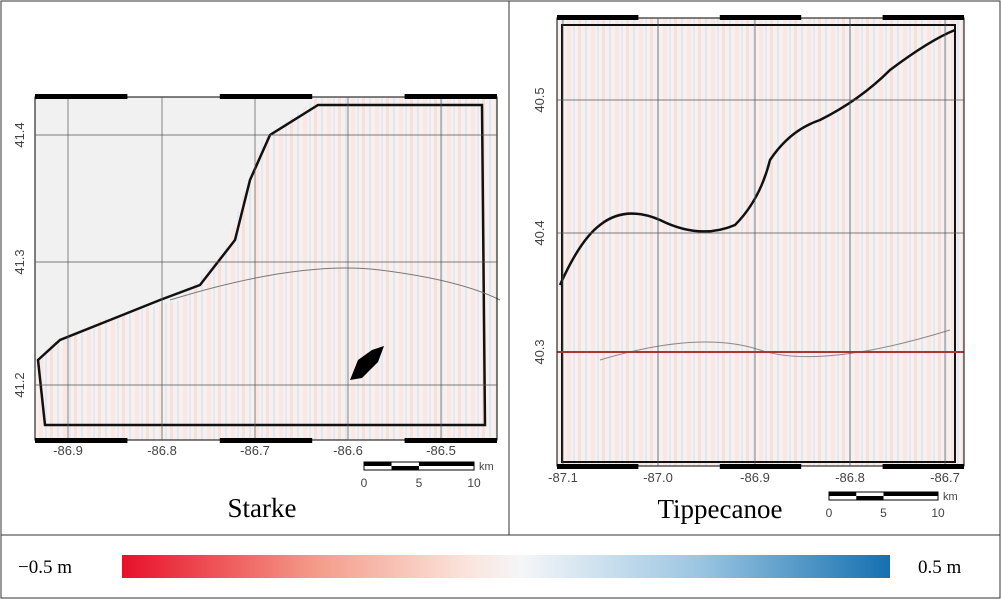 The height and width of the screenshot is (604, 1001). Describe the element at coordinates (19, 261) in the screenshot. I see `y-tick-label: 41.3` at that location.